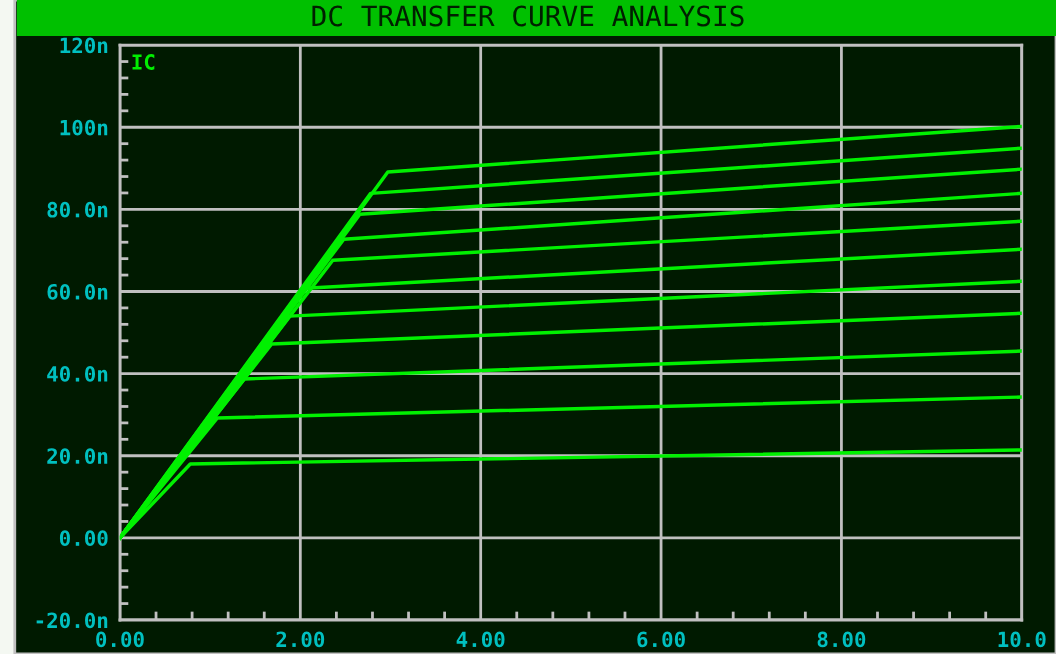 Image resolution: width=1056 pixels, height=654 pixels. Describe the element at coordinates (77, 291) in the screenshot. I see `y-tick-label: 60.0n` at that location.